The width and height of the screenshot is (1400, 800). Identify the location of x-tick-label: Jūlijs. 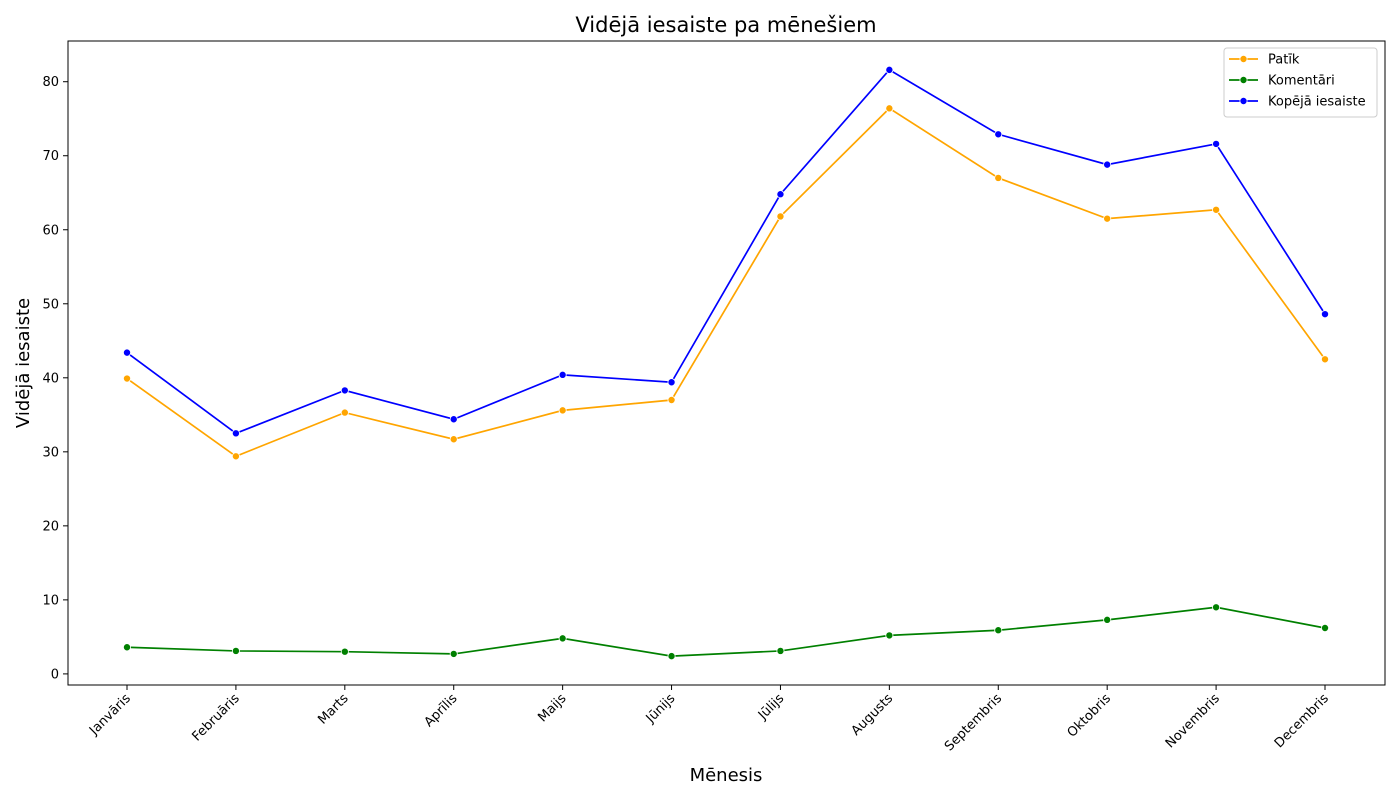
(771, 707).